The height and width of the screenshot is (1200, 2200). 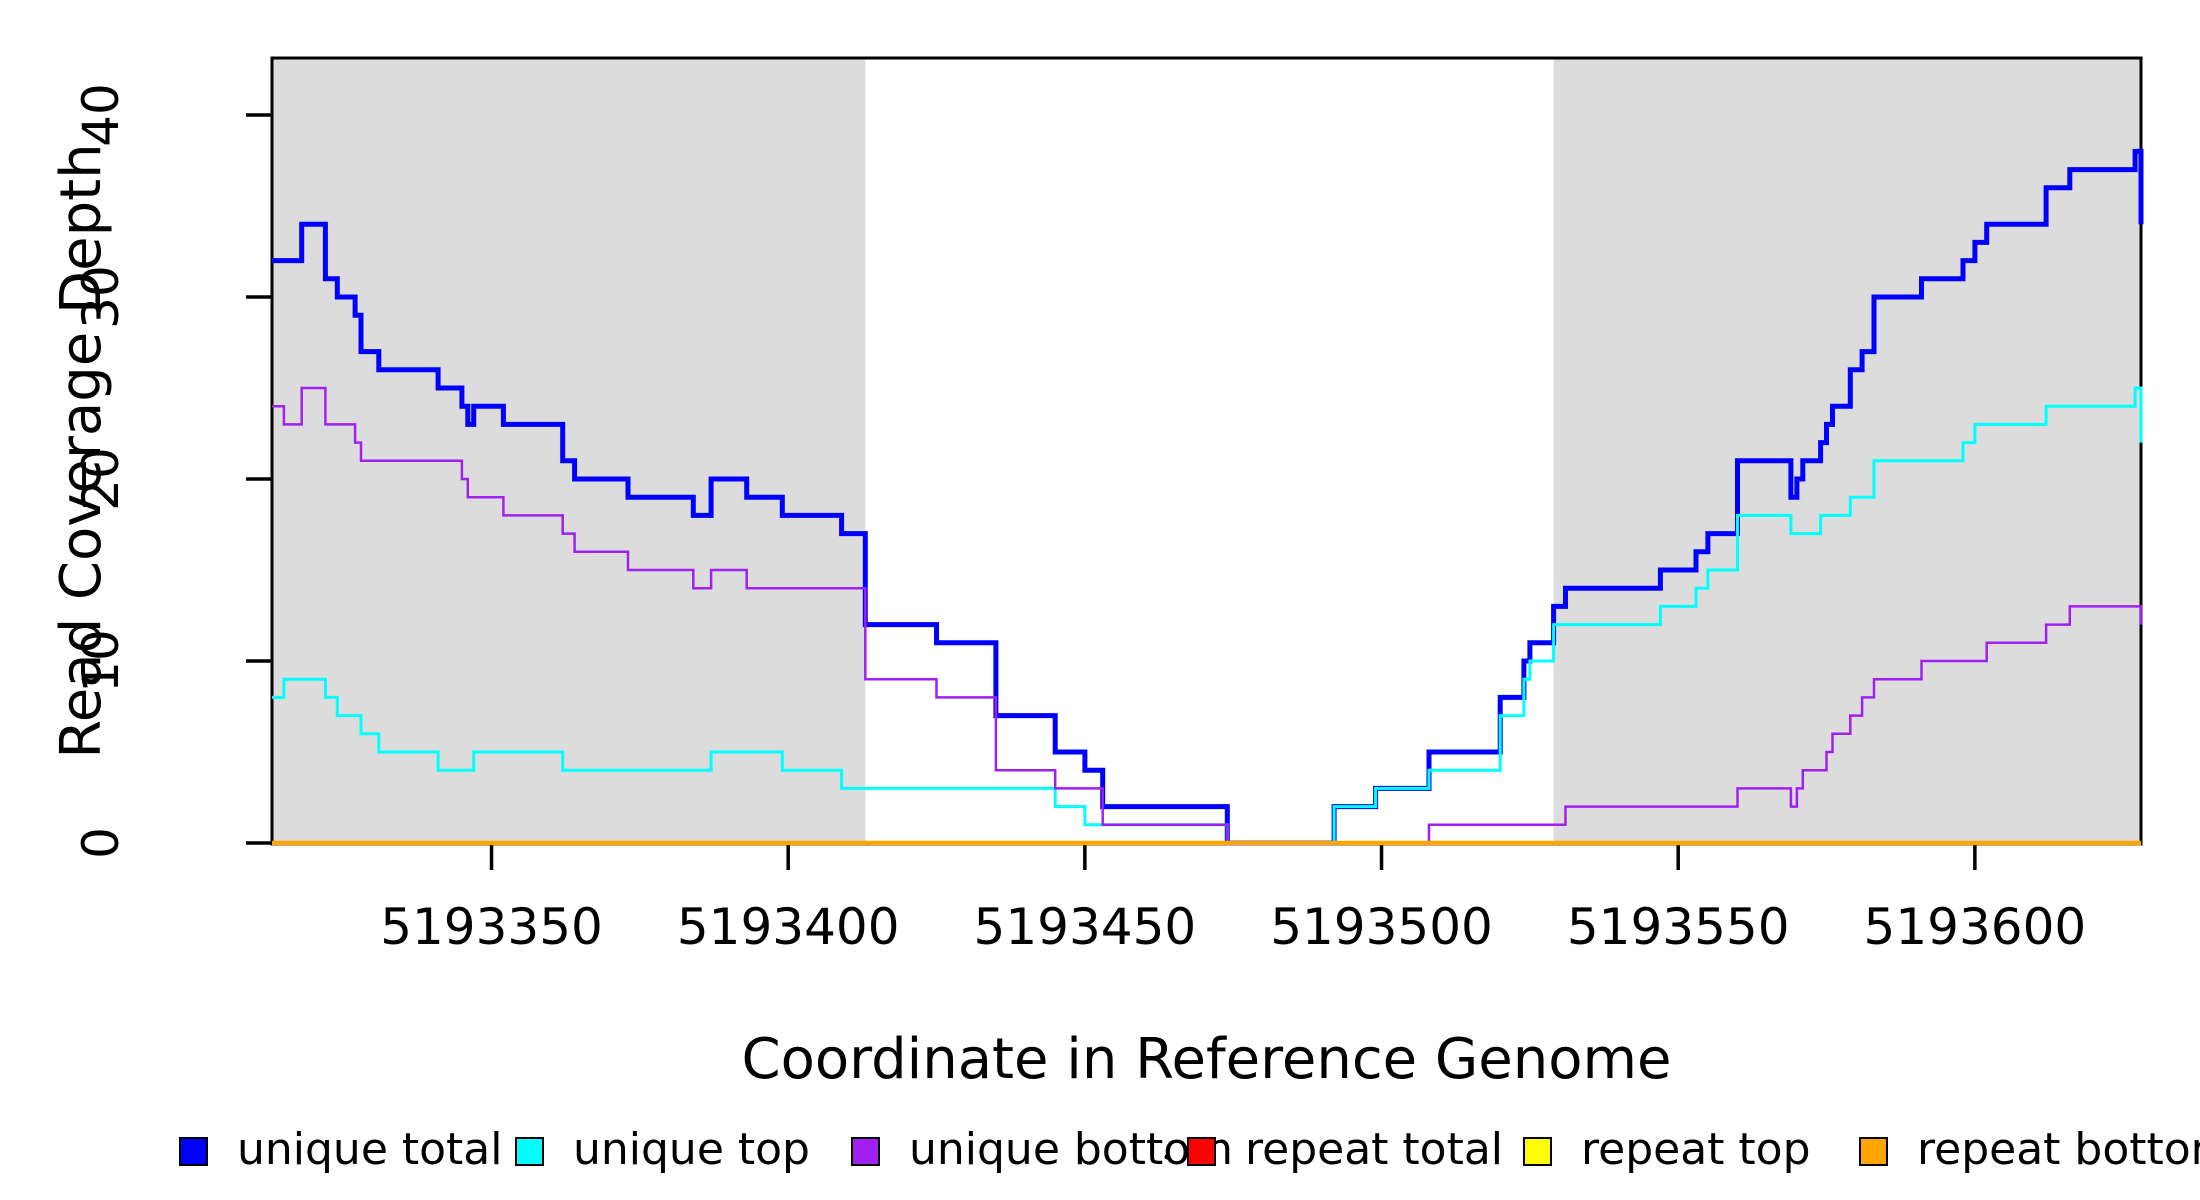 I want to click on legend-item: unique total, so click(x=340, y=1149).